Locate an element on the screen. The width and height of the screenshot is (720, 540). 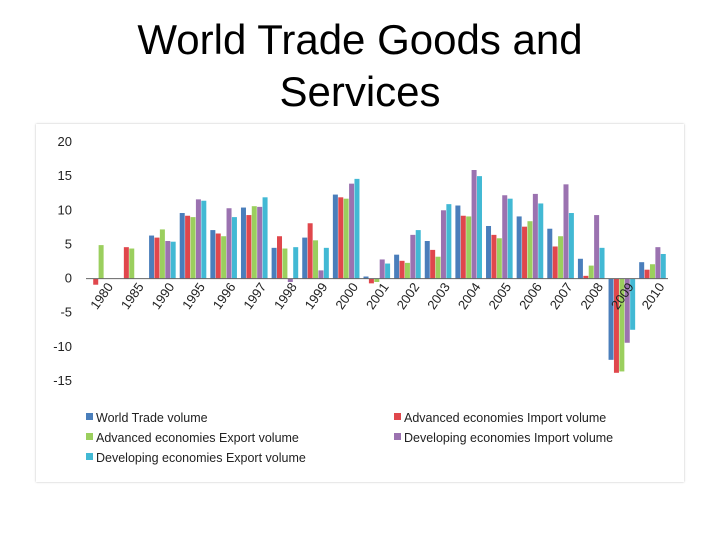
x-tick-label: 1999 is located at coordinates (316, 296).